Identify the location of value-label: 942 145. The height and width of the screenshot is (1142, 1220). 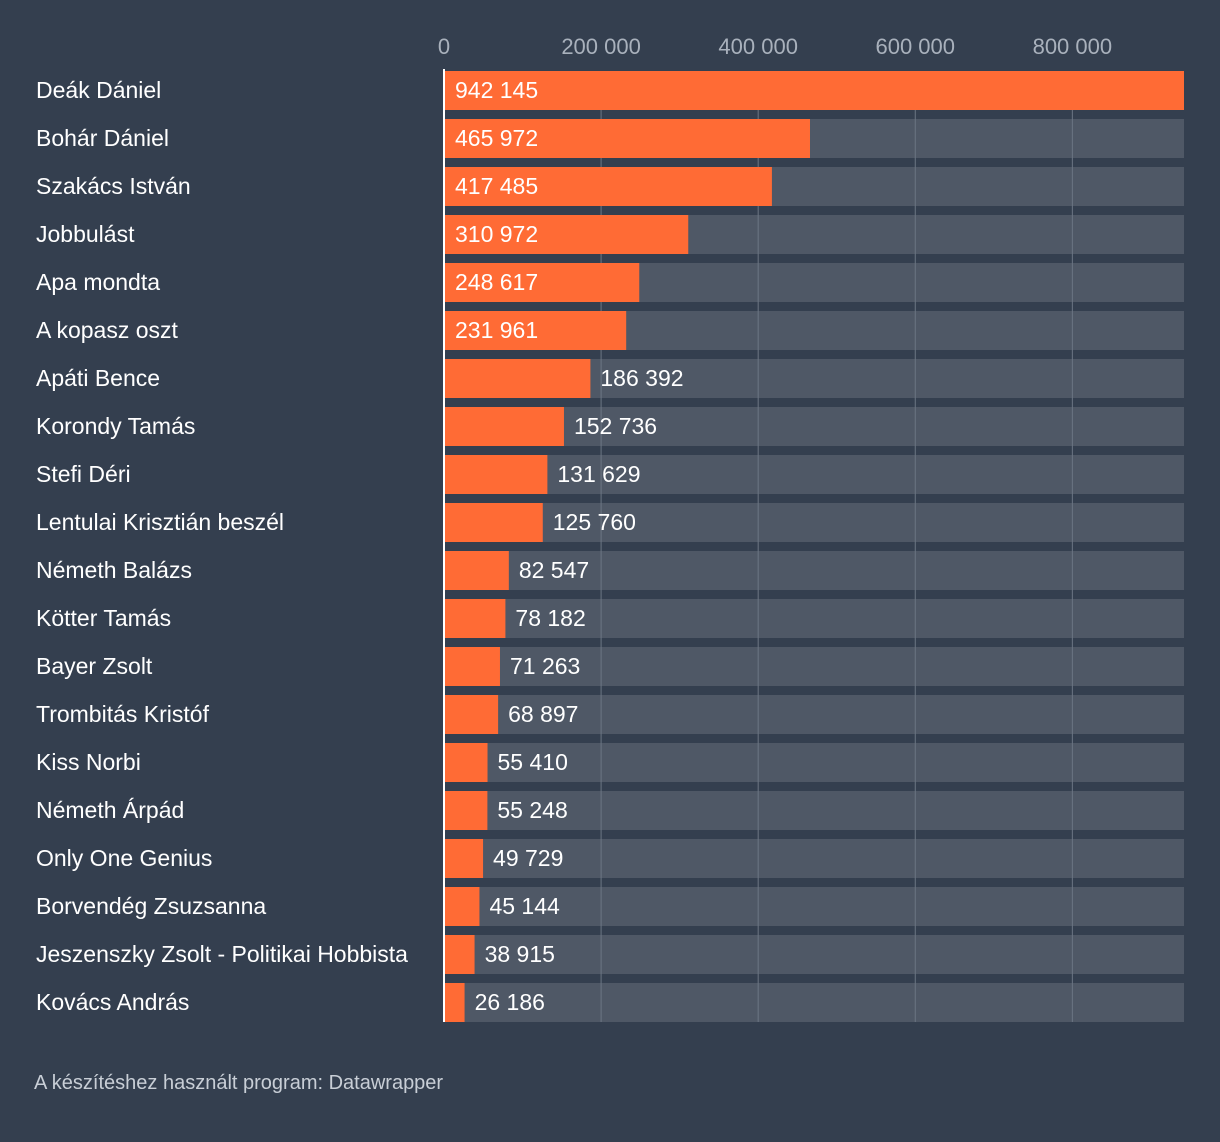
(496, 90).